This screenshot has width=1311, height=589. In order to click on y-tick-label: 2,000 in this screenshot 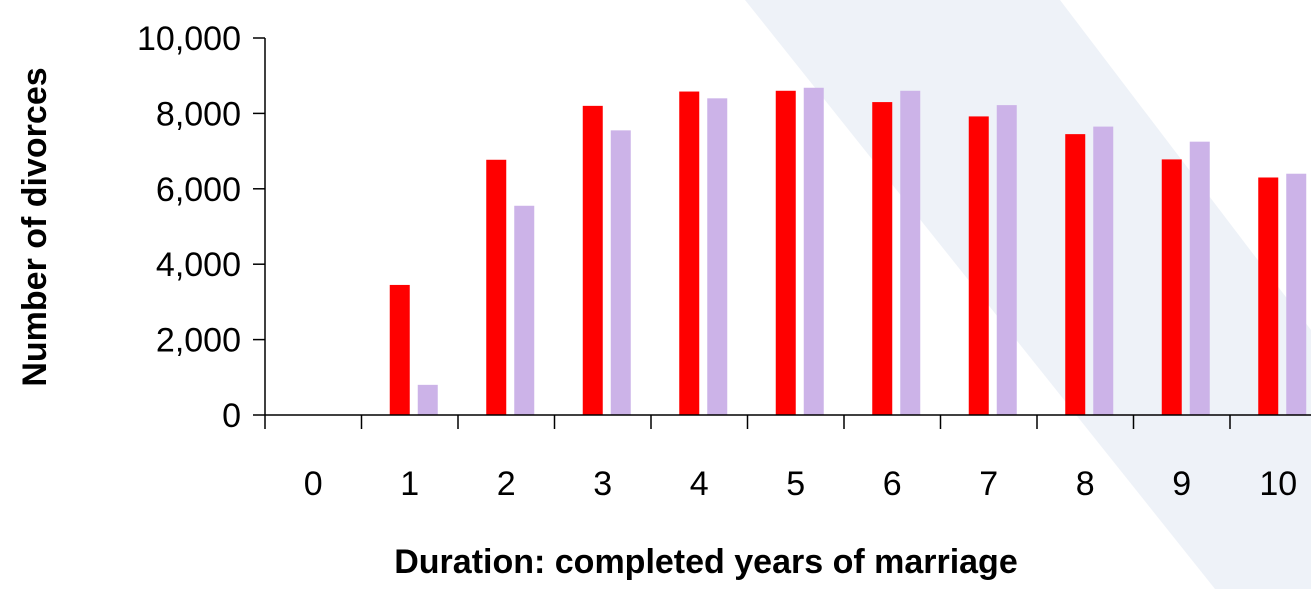, I will do `click(198, 341)`.